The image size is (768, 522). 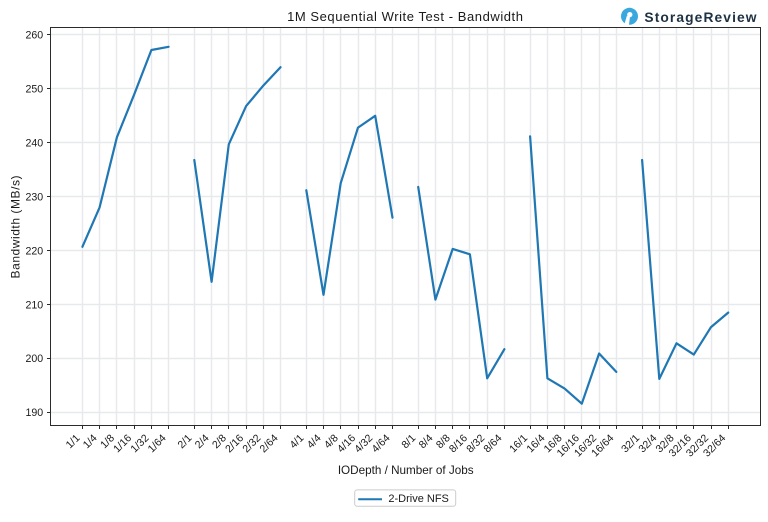 I want to click on svg-text: 240, so click(x=35, y=144).